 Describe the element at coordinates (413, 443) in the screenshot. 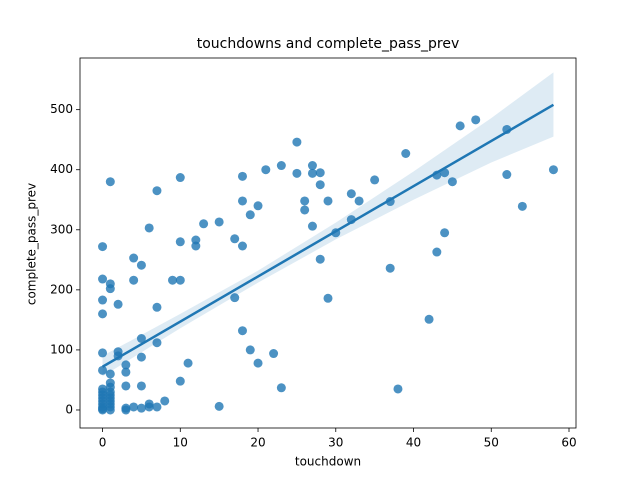

I see `x-tick-label: 40` at that location.